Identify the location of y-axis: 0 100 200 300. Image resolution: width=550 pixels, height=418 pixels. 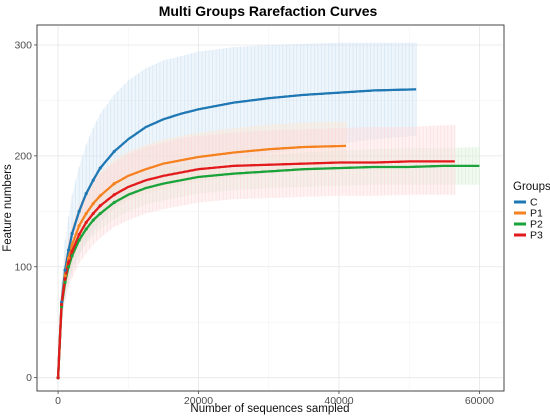
(25, 211).